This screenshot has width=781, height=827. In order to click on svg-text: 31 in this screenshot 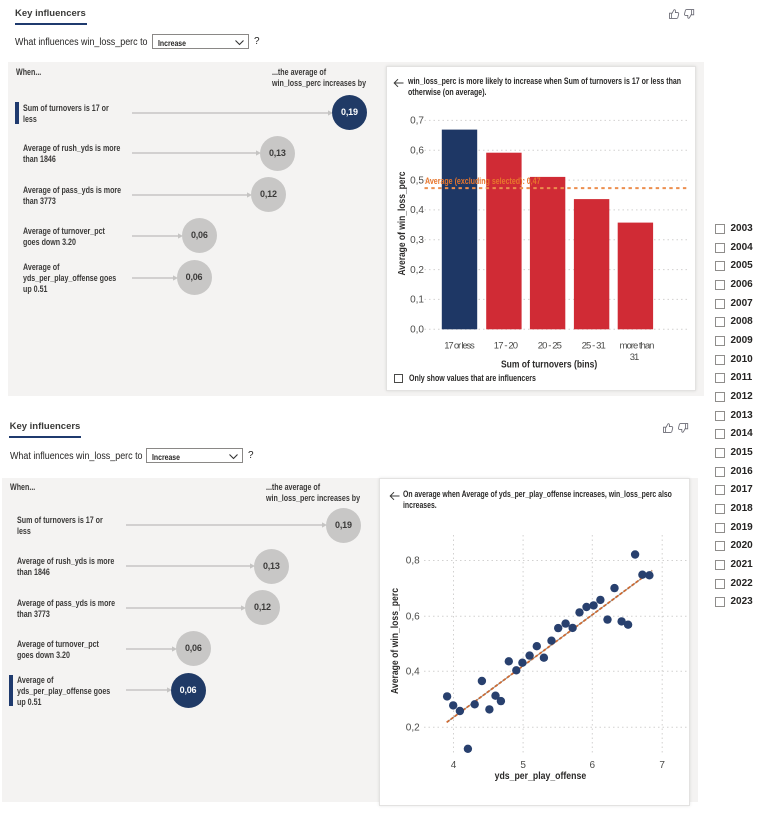, I will do `click(634, 357)`.